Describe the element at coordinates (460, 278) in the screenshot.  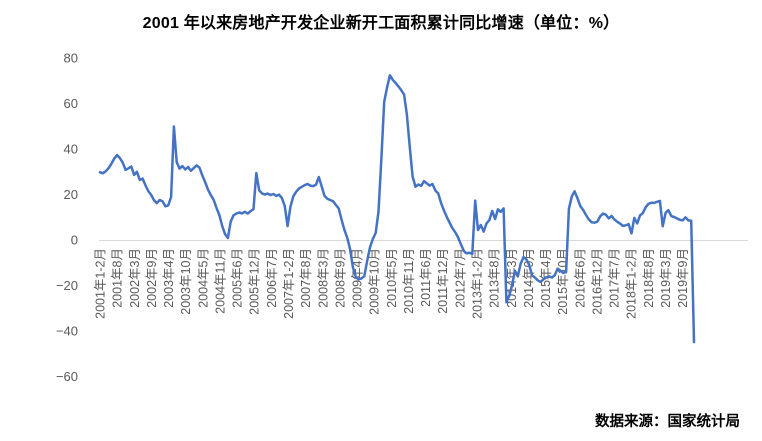
I see `x-tick-label: 2012年7月` at that location.